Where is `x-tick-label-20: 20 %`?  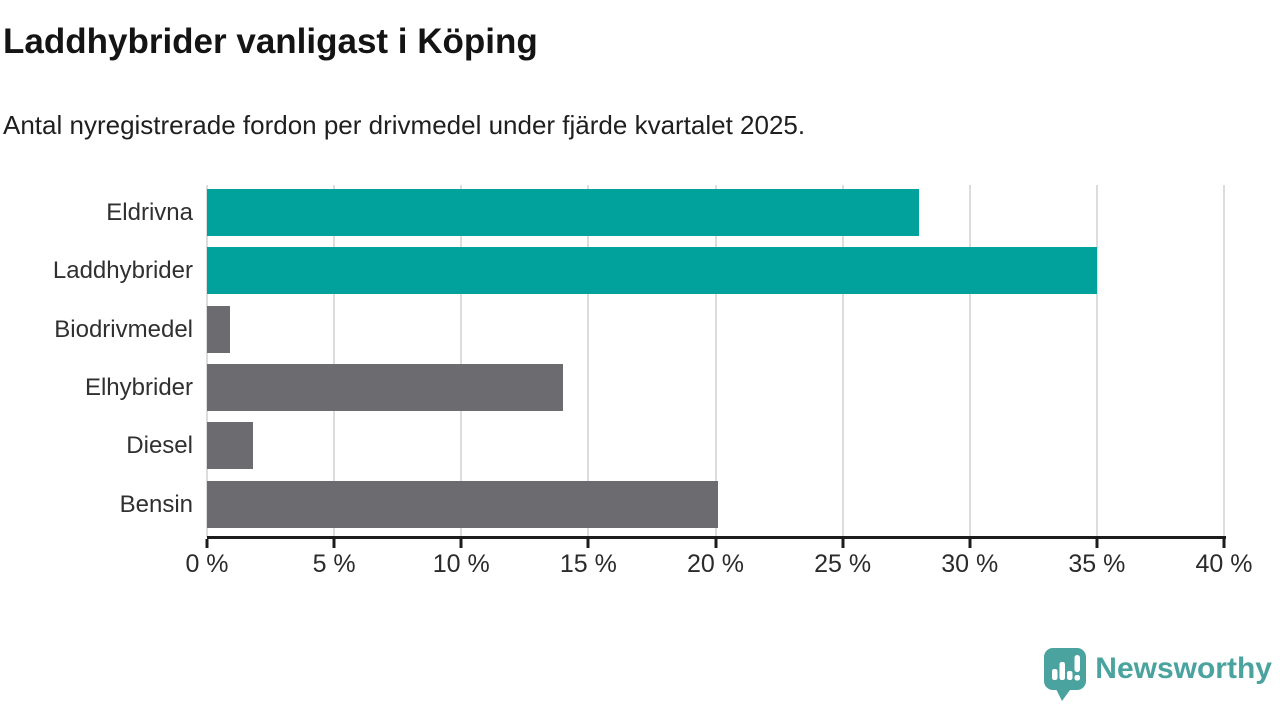
x-tick-label-20: 20 % is located at coordinates (715, 564).